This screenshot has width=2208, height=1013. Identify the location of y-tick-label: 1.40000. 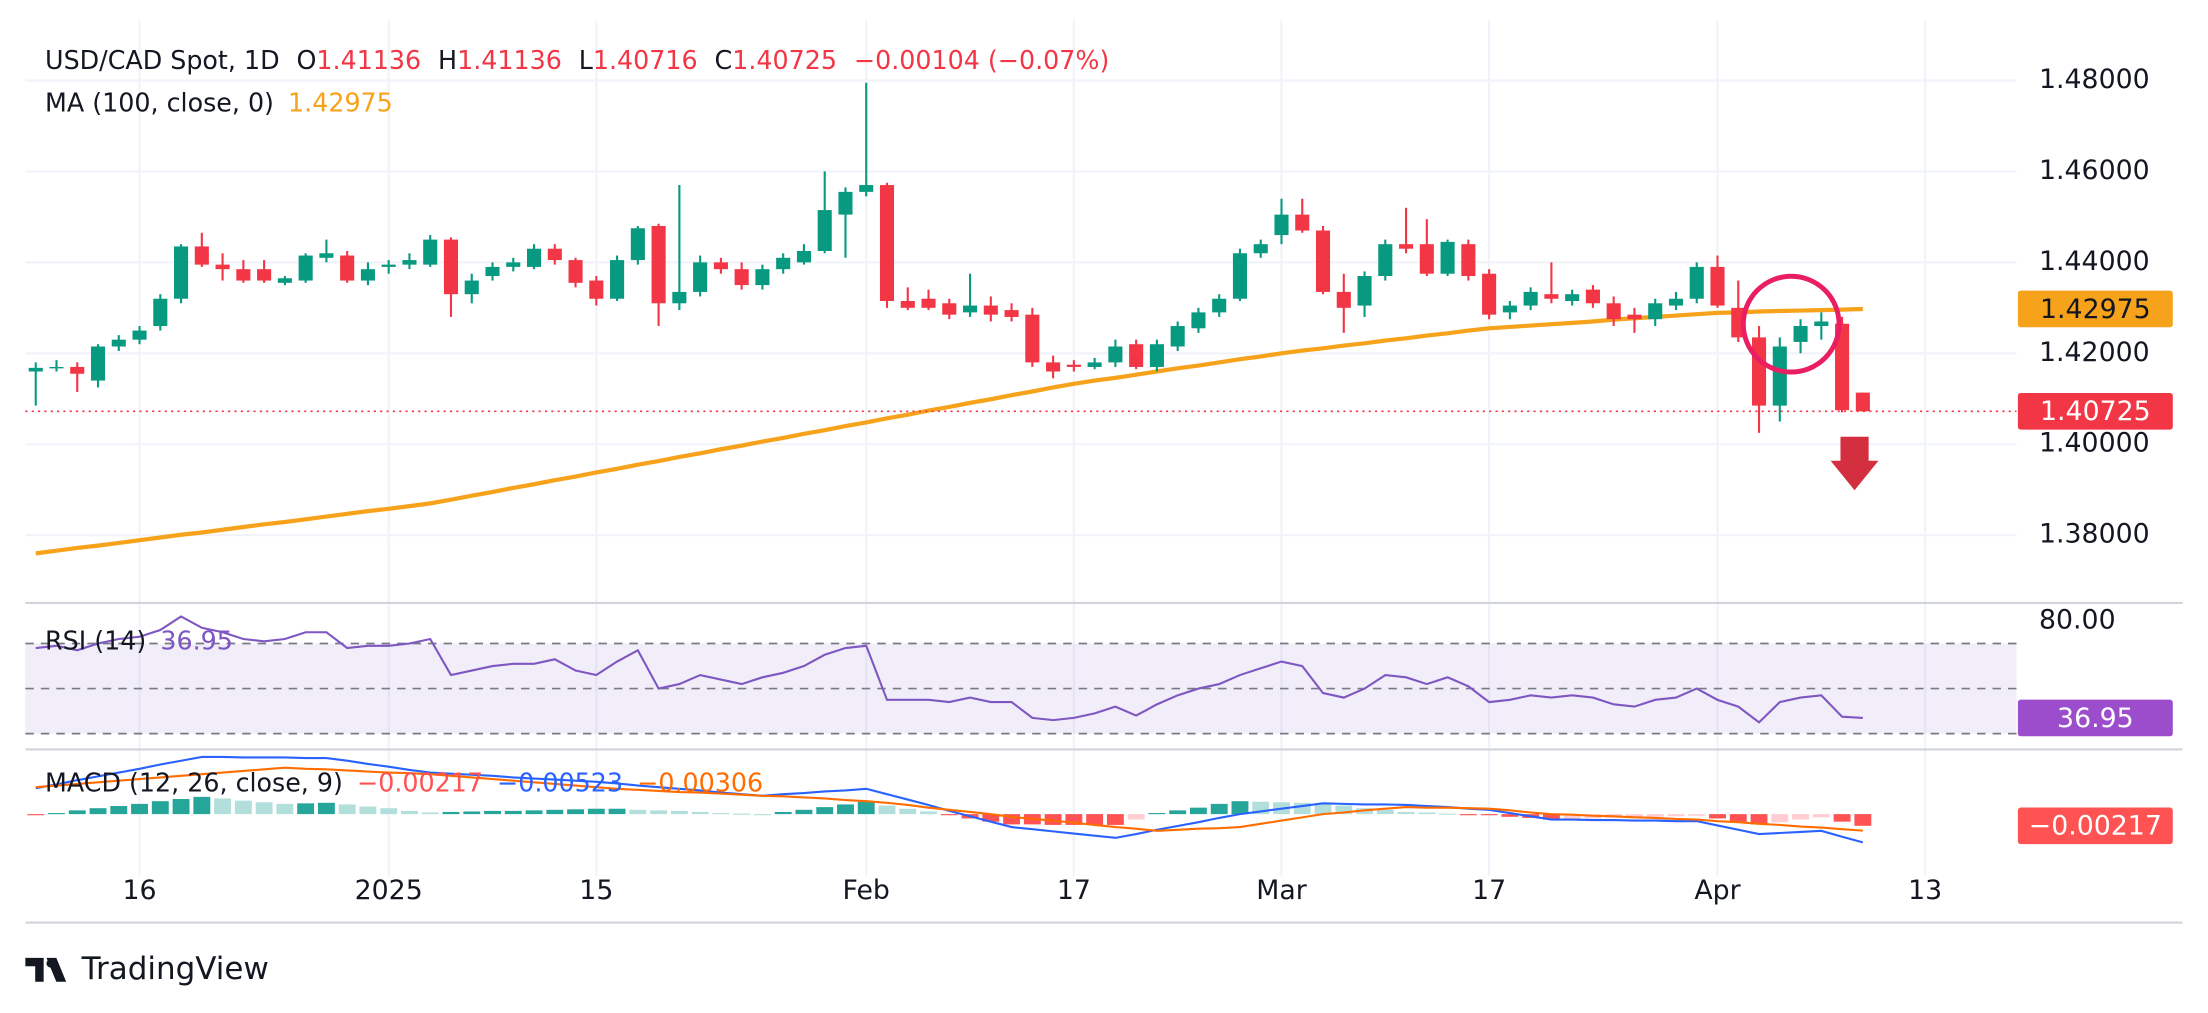
(2094, 443).